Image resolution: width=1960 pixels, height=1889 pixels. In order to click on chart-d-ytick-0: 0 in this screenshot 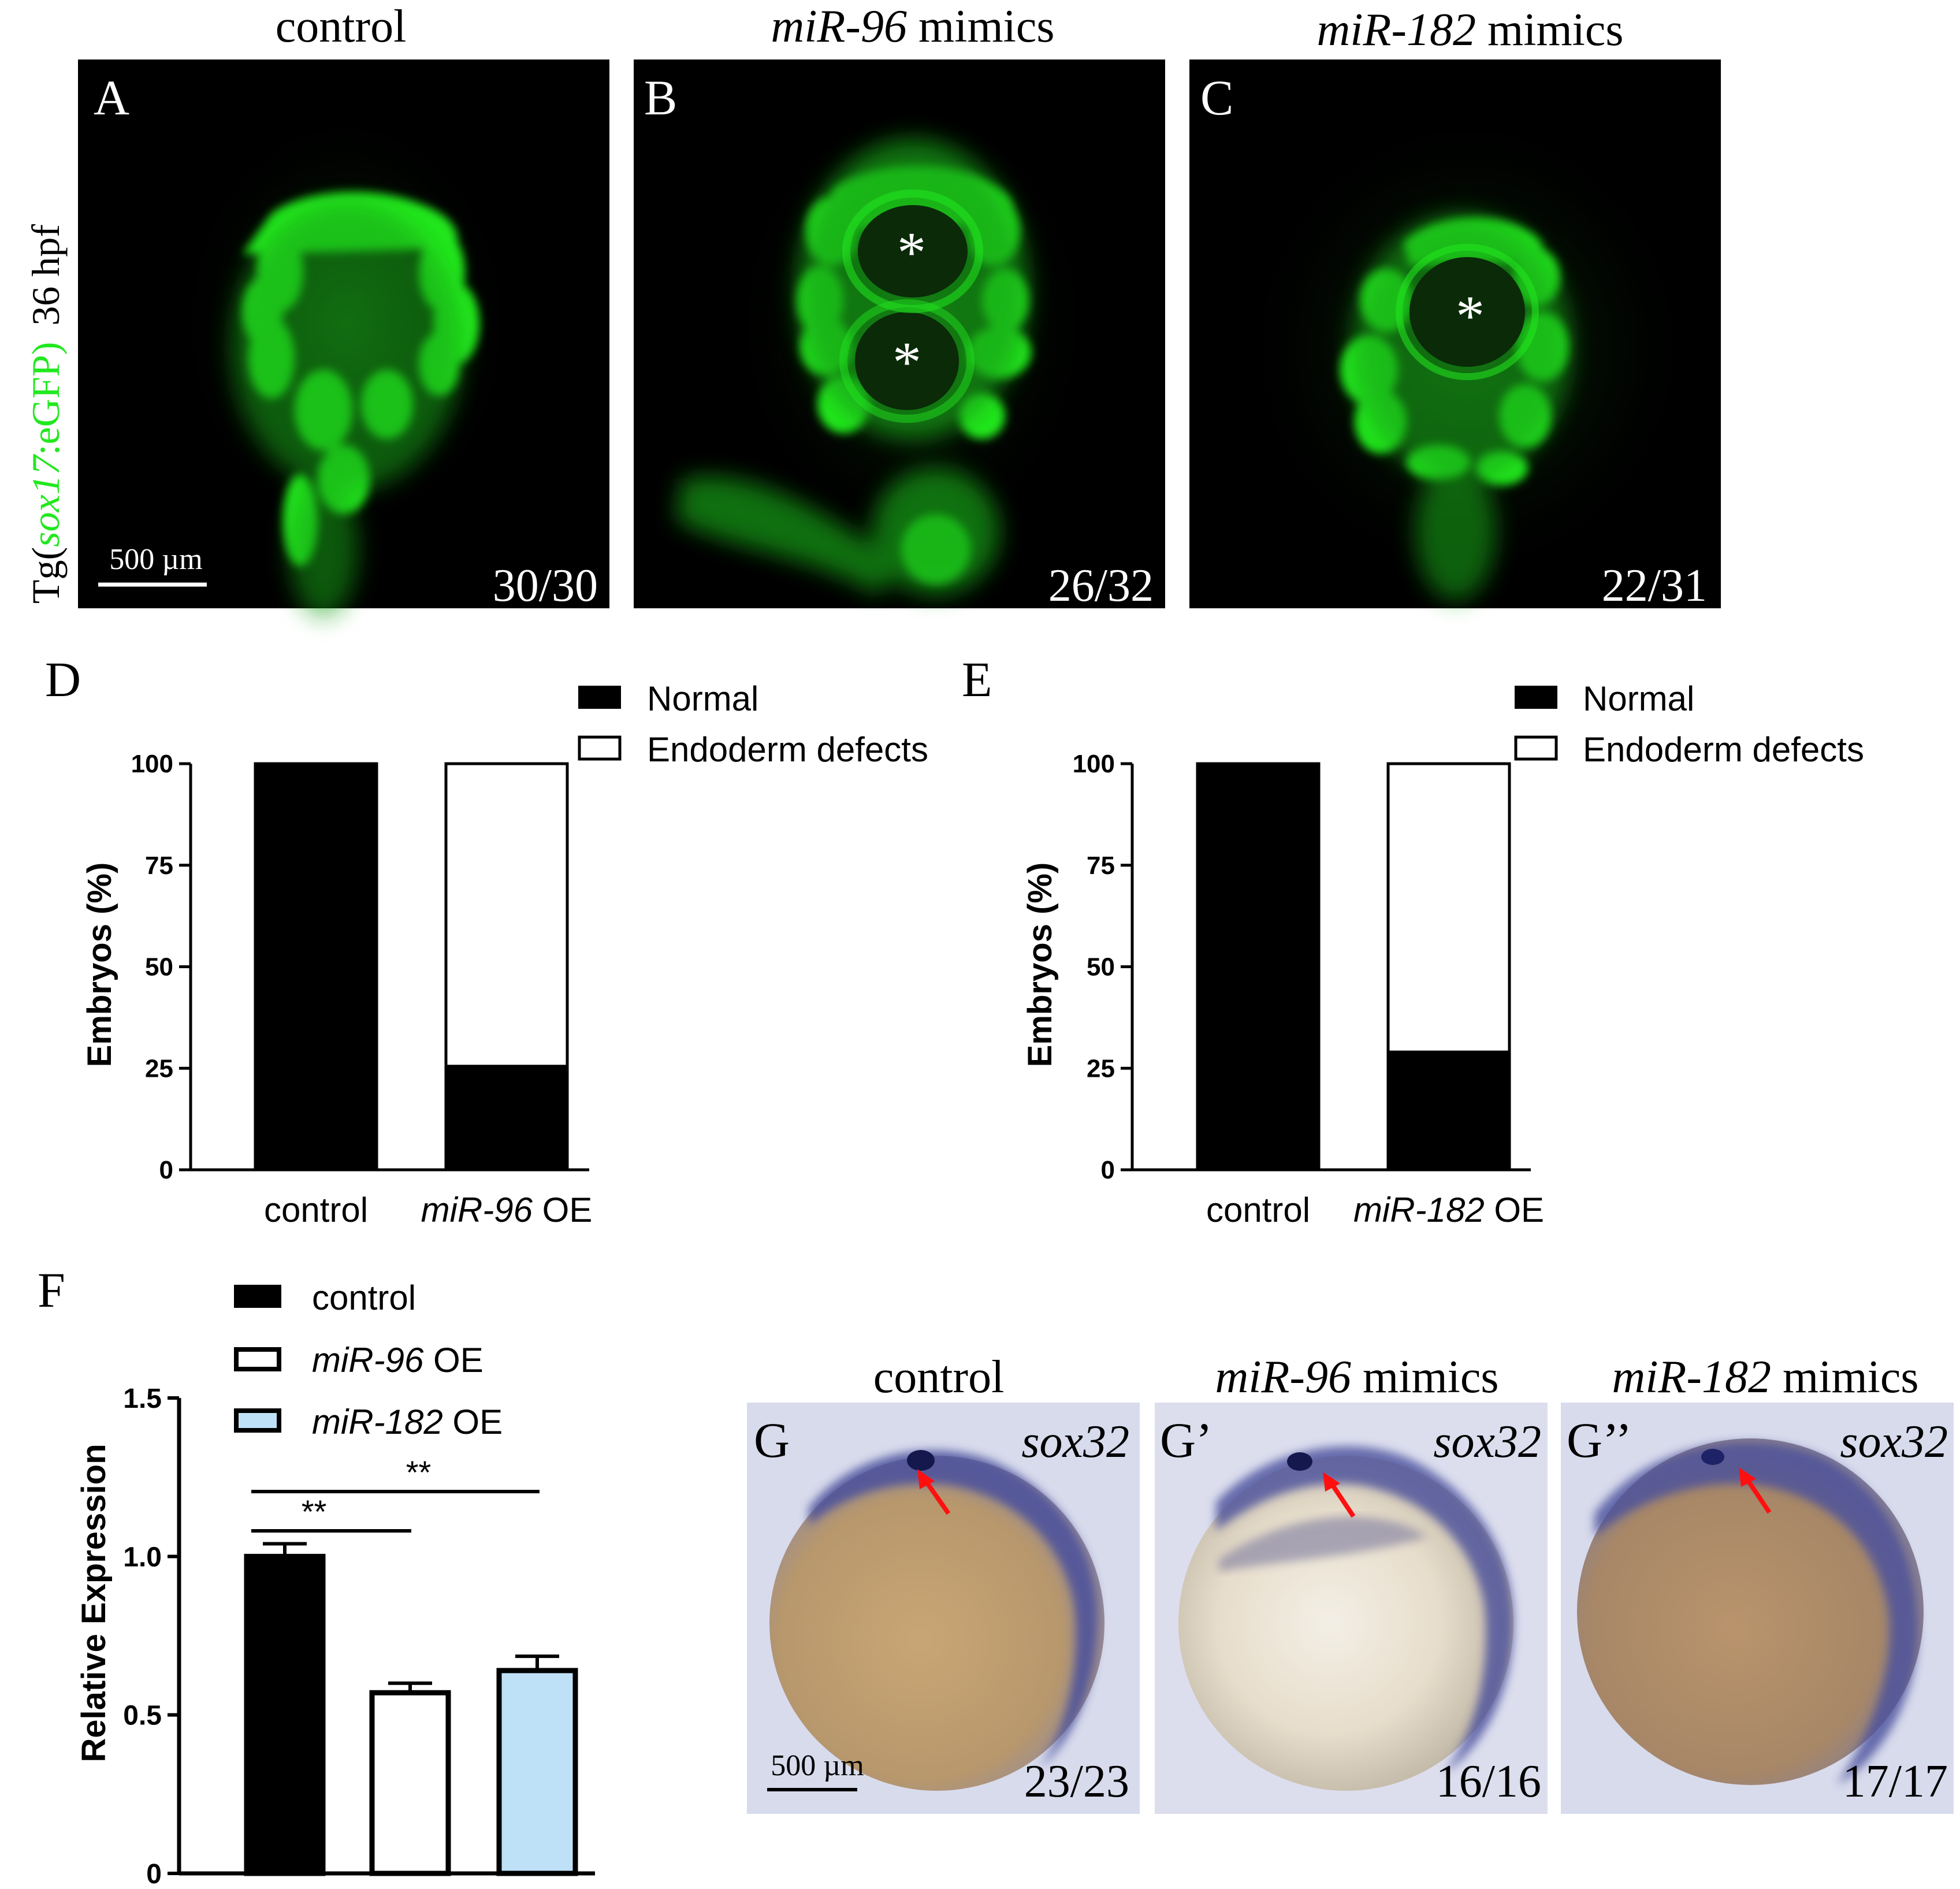, I will do `click(166, 1170)`.